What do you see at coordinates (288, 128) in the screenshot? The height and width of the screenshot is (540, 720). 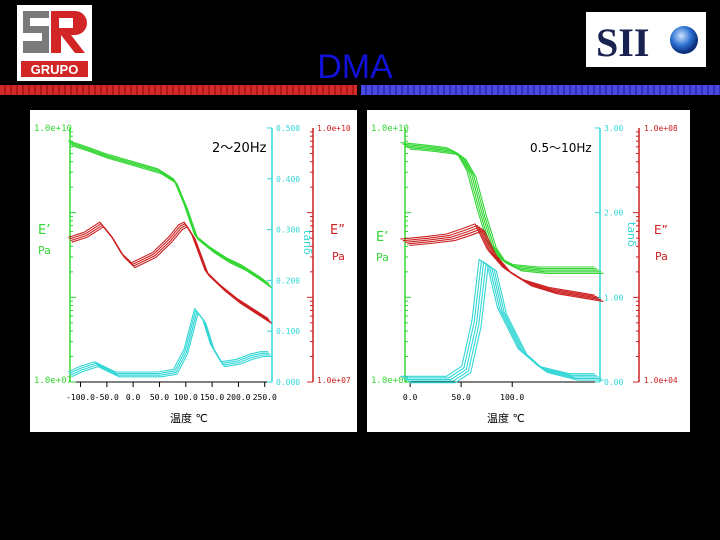 I see `tan-tick-label: 0.500` at bounding box center [288, 128].